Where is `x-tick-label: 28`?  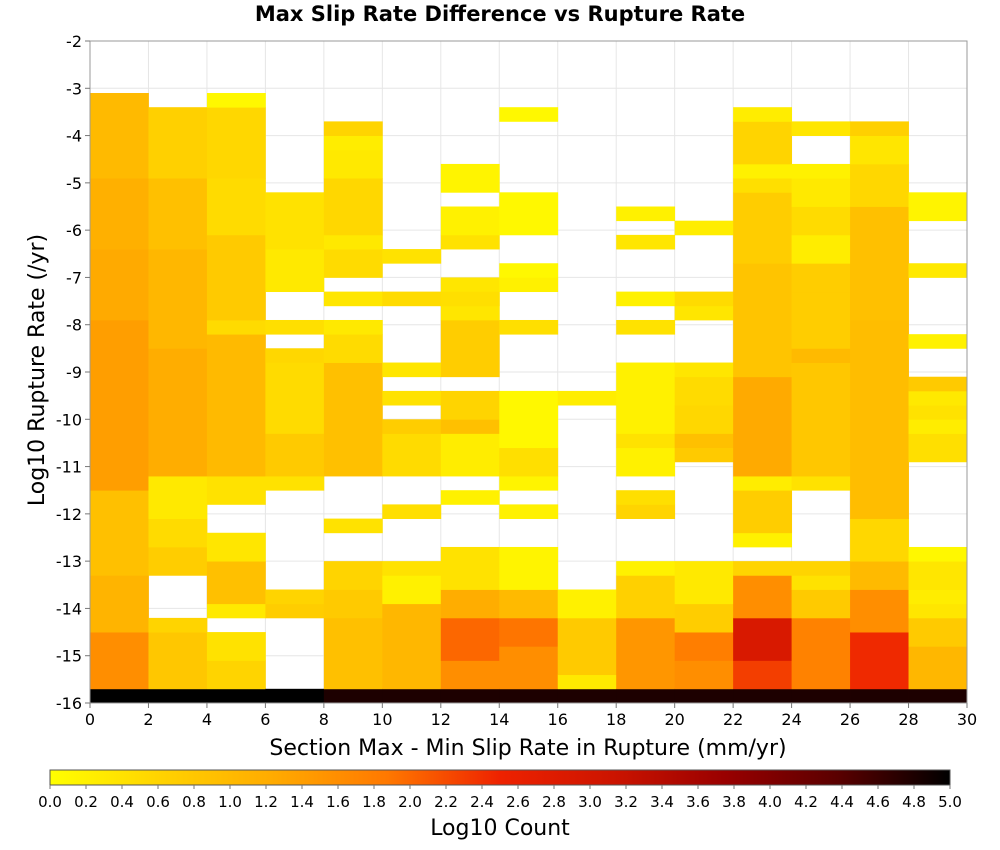
x-tick-label: 28 is located at coordinates (908, 719).